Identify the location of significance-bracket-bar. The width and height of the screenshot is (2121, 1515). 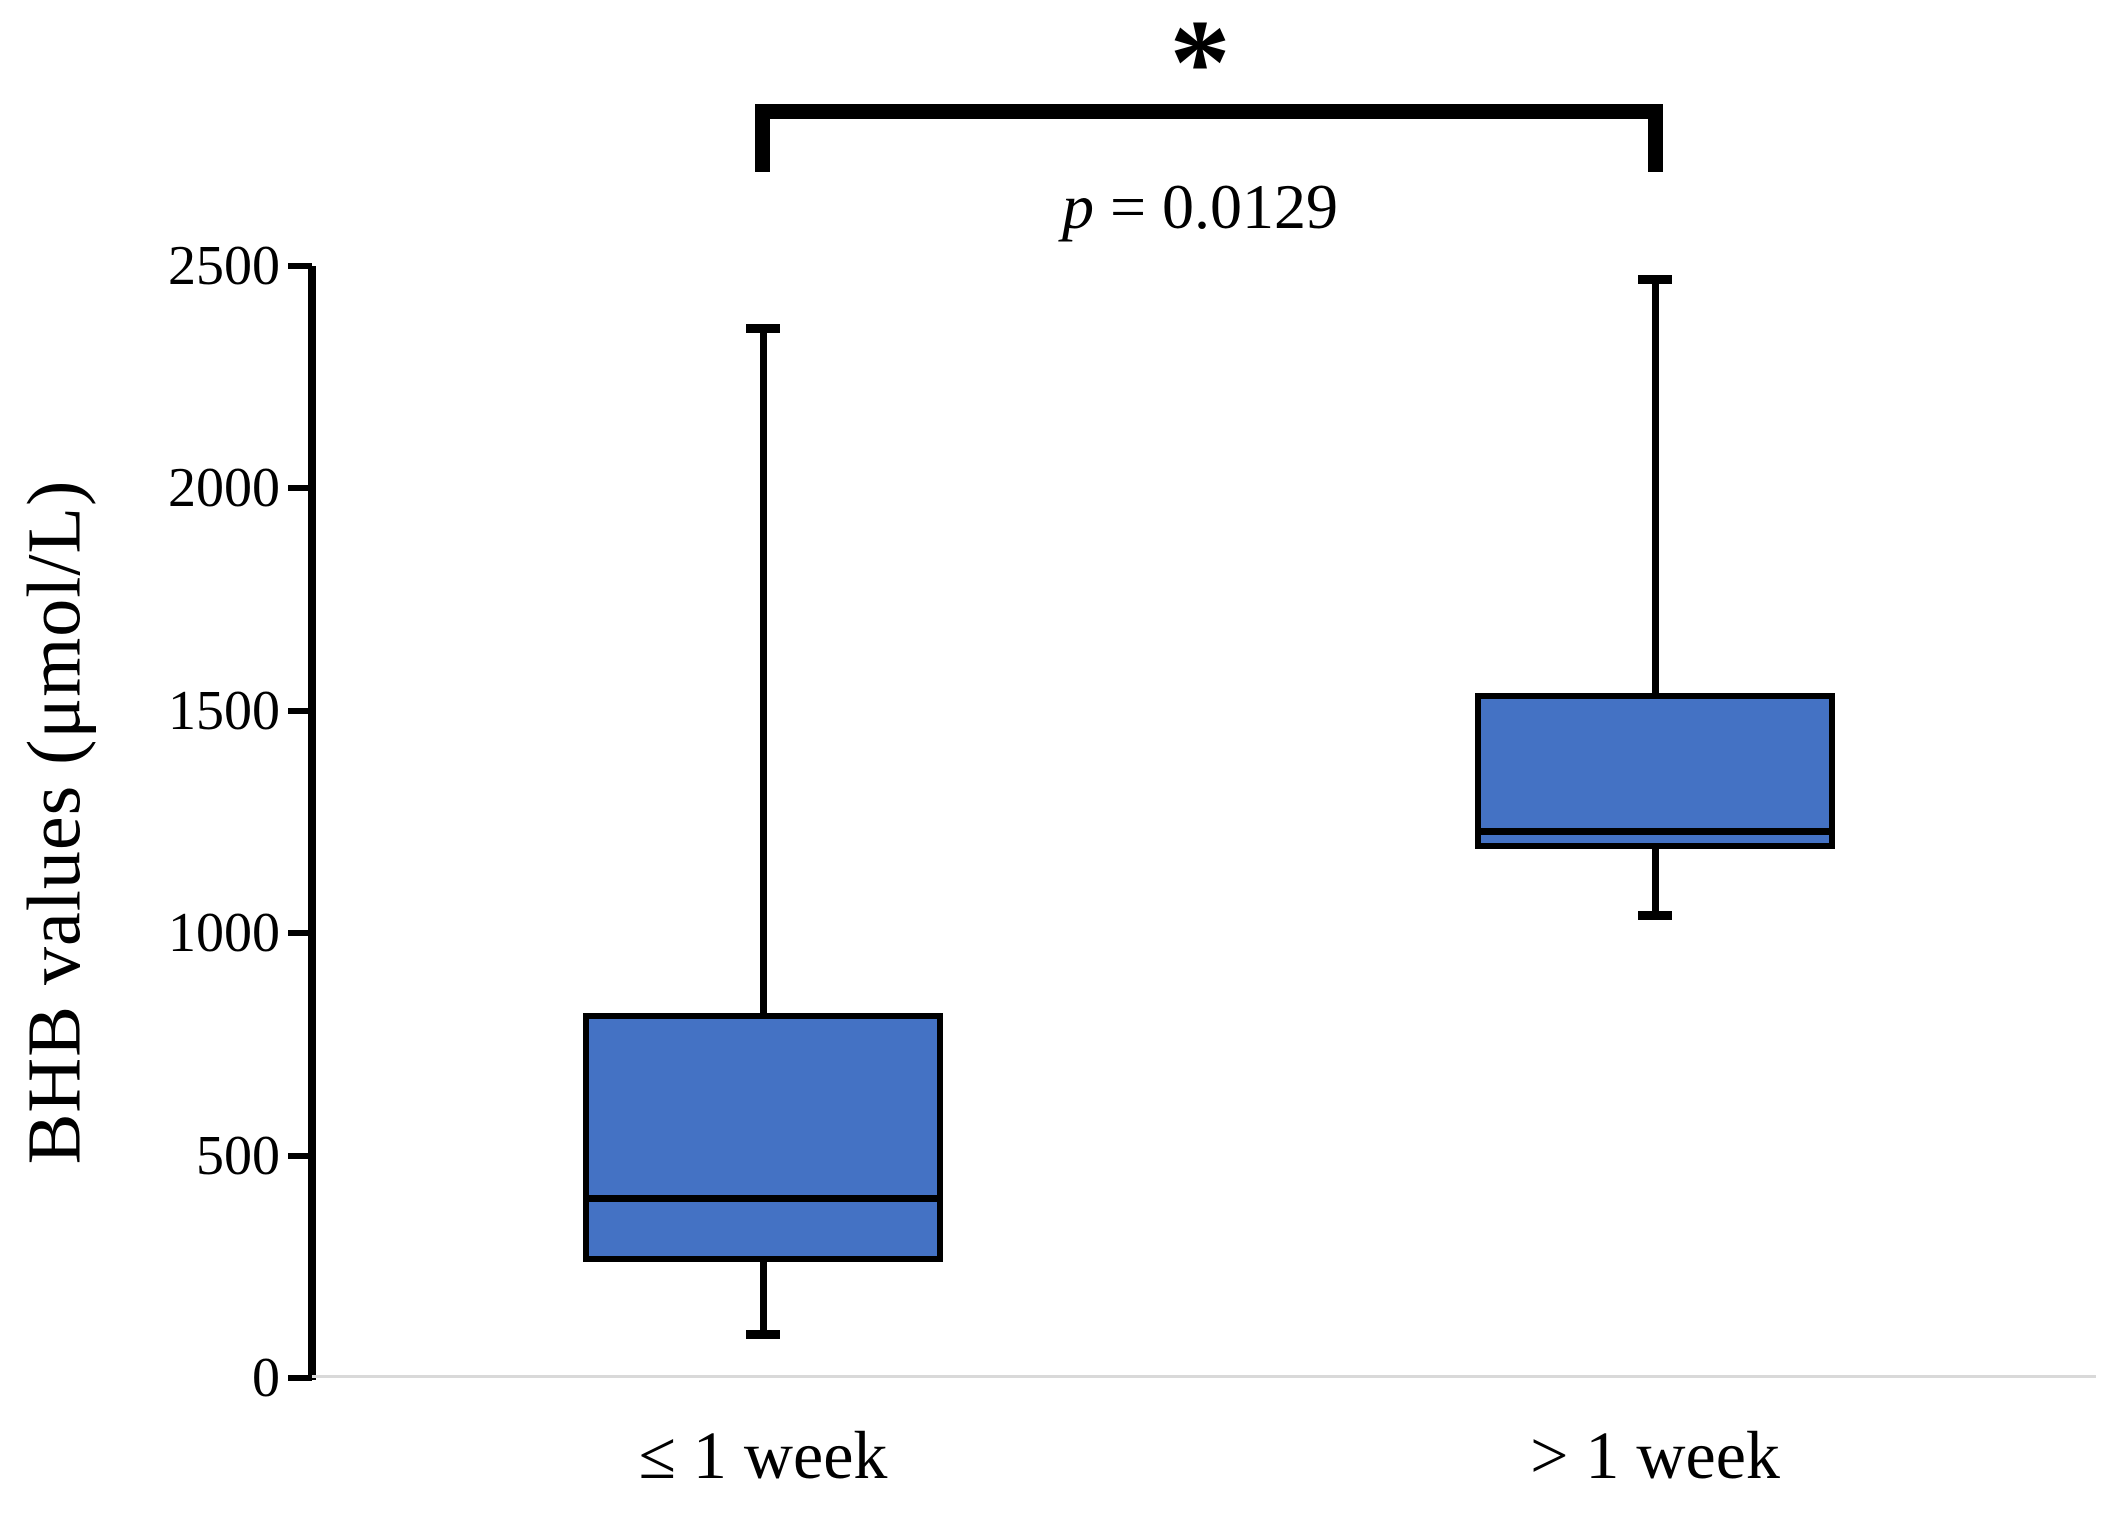
(1209, 111).